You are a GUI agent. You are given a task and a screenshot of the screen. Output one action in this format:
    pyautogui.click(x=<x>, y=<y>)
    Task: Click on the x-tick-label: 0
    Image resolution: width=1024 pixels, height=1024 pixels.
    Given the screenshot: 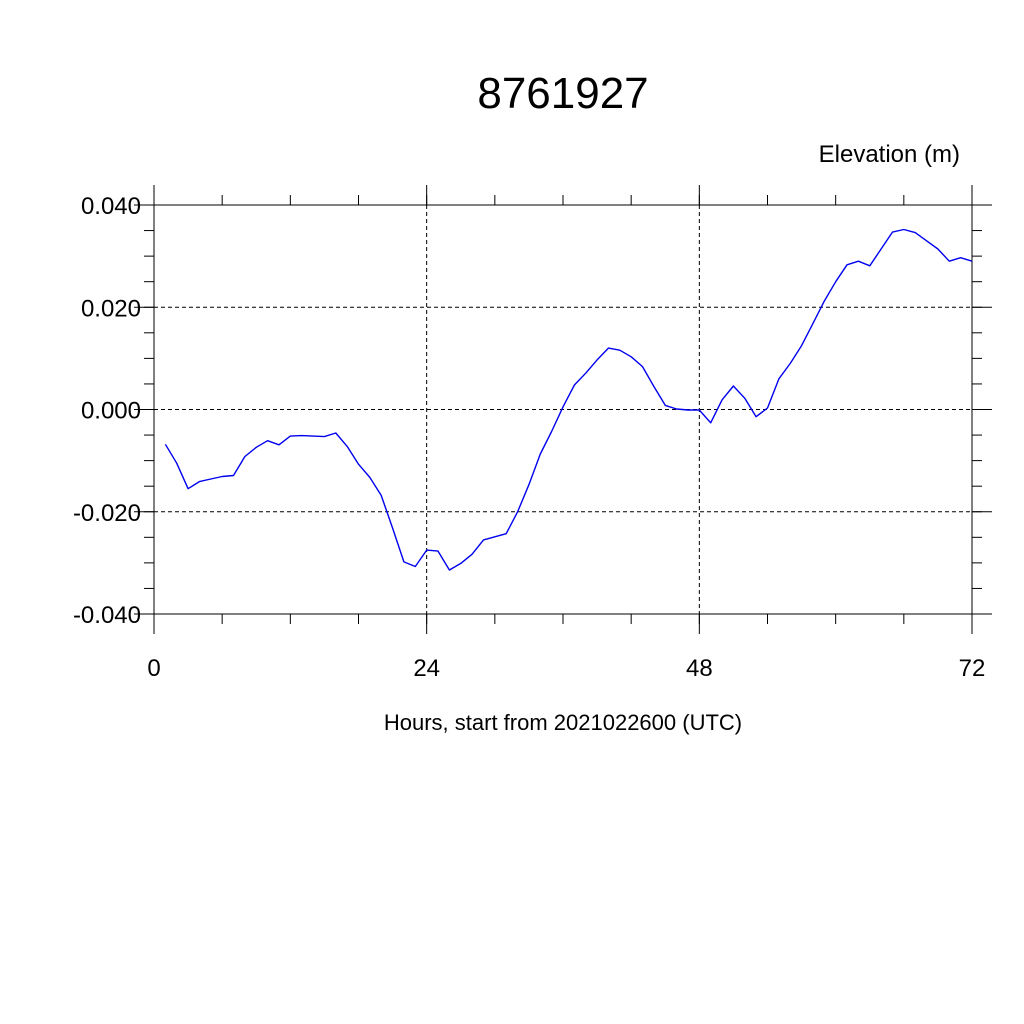 What is the action you would take?
    pyautogui.click(x=153, y=668)
    